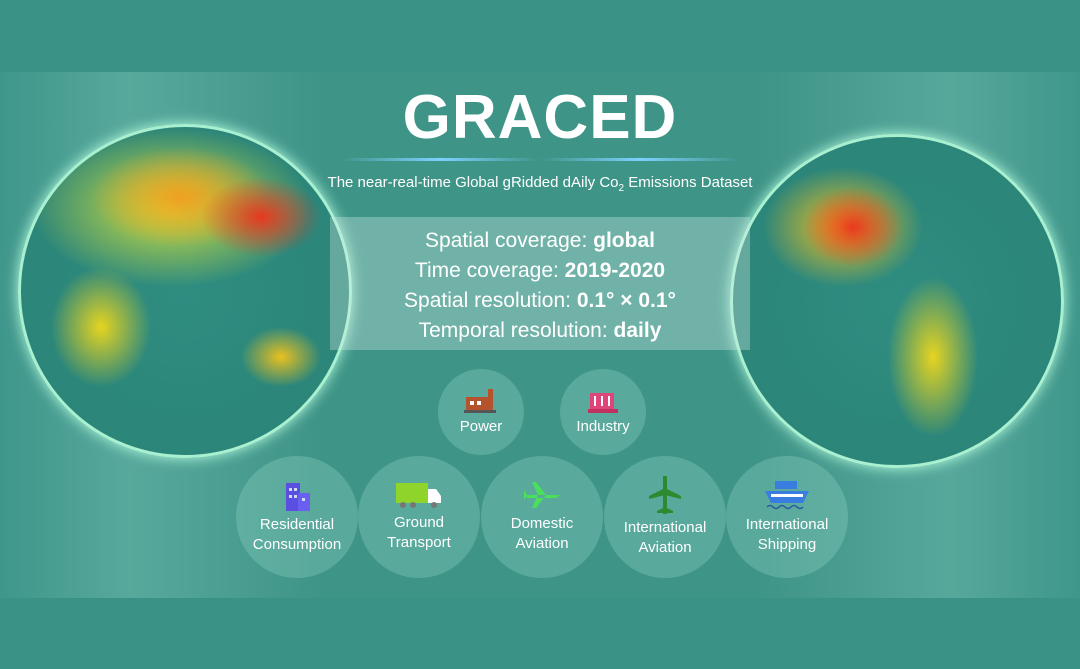  What do you see at coordinates (481, 426) in the screenshot?
I see `sector-label: Power` at bounding box center [481, 426].